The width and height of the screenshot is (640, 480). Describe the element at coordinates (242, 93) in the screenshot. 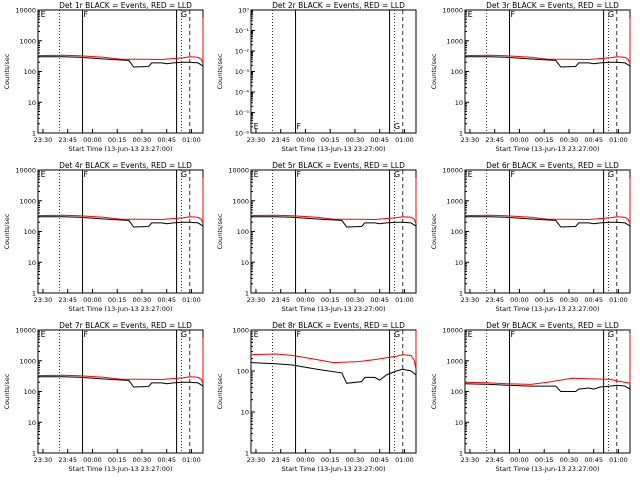

I see `y-tick-label: 10⁻⁴` at that location.